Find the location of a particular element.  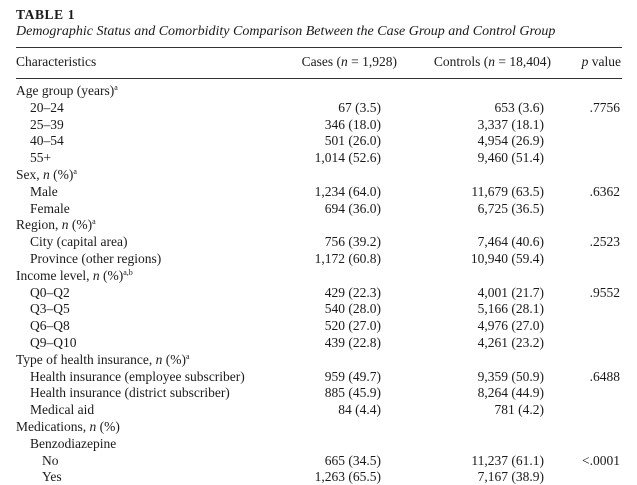

cases-cell: 439 (22.8) is located at coordinates (352, 342).